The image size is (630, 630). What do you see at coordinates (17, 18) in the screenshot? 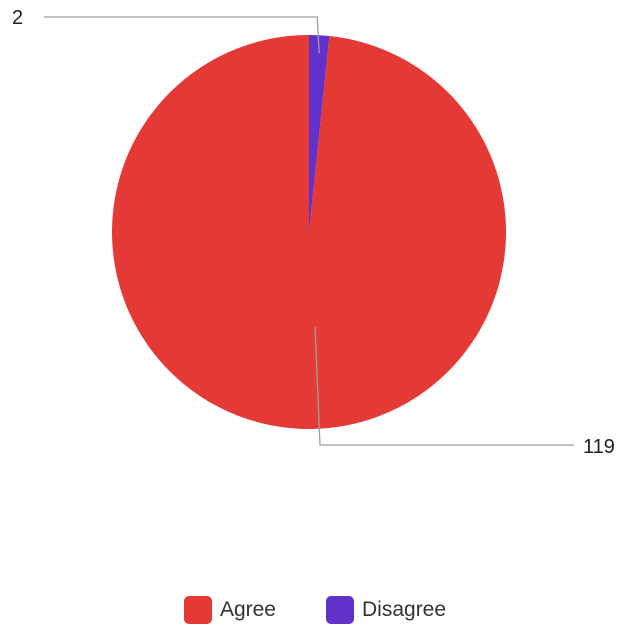
I see `data-label-disagree: 2` at bounding box center [17, 18].